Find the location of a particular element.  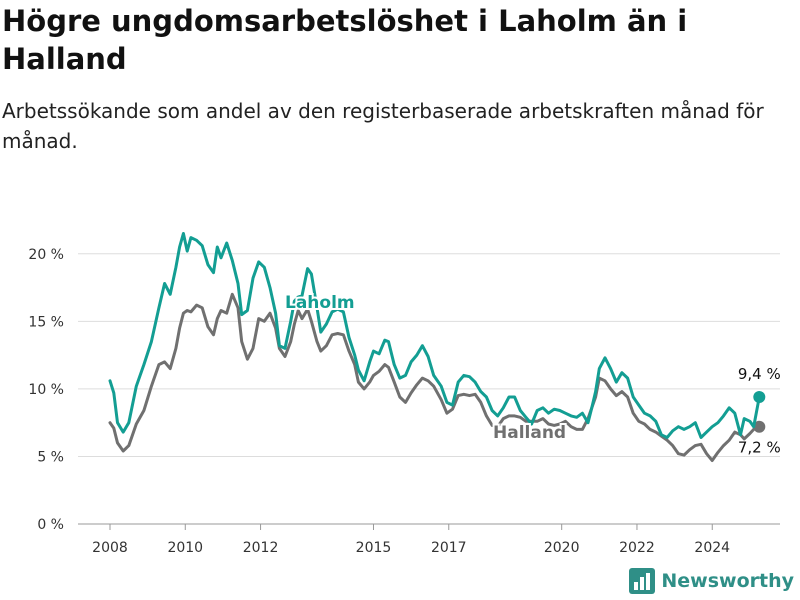

x-tick-label: 2024 is located at coordinates (712, 548).